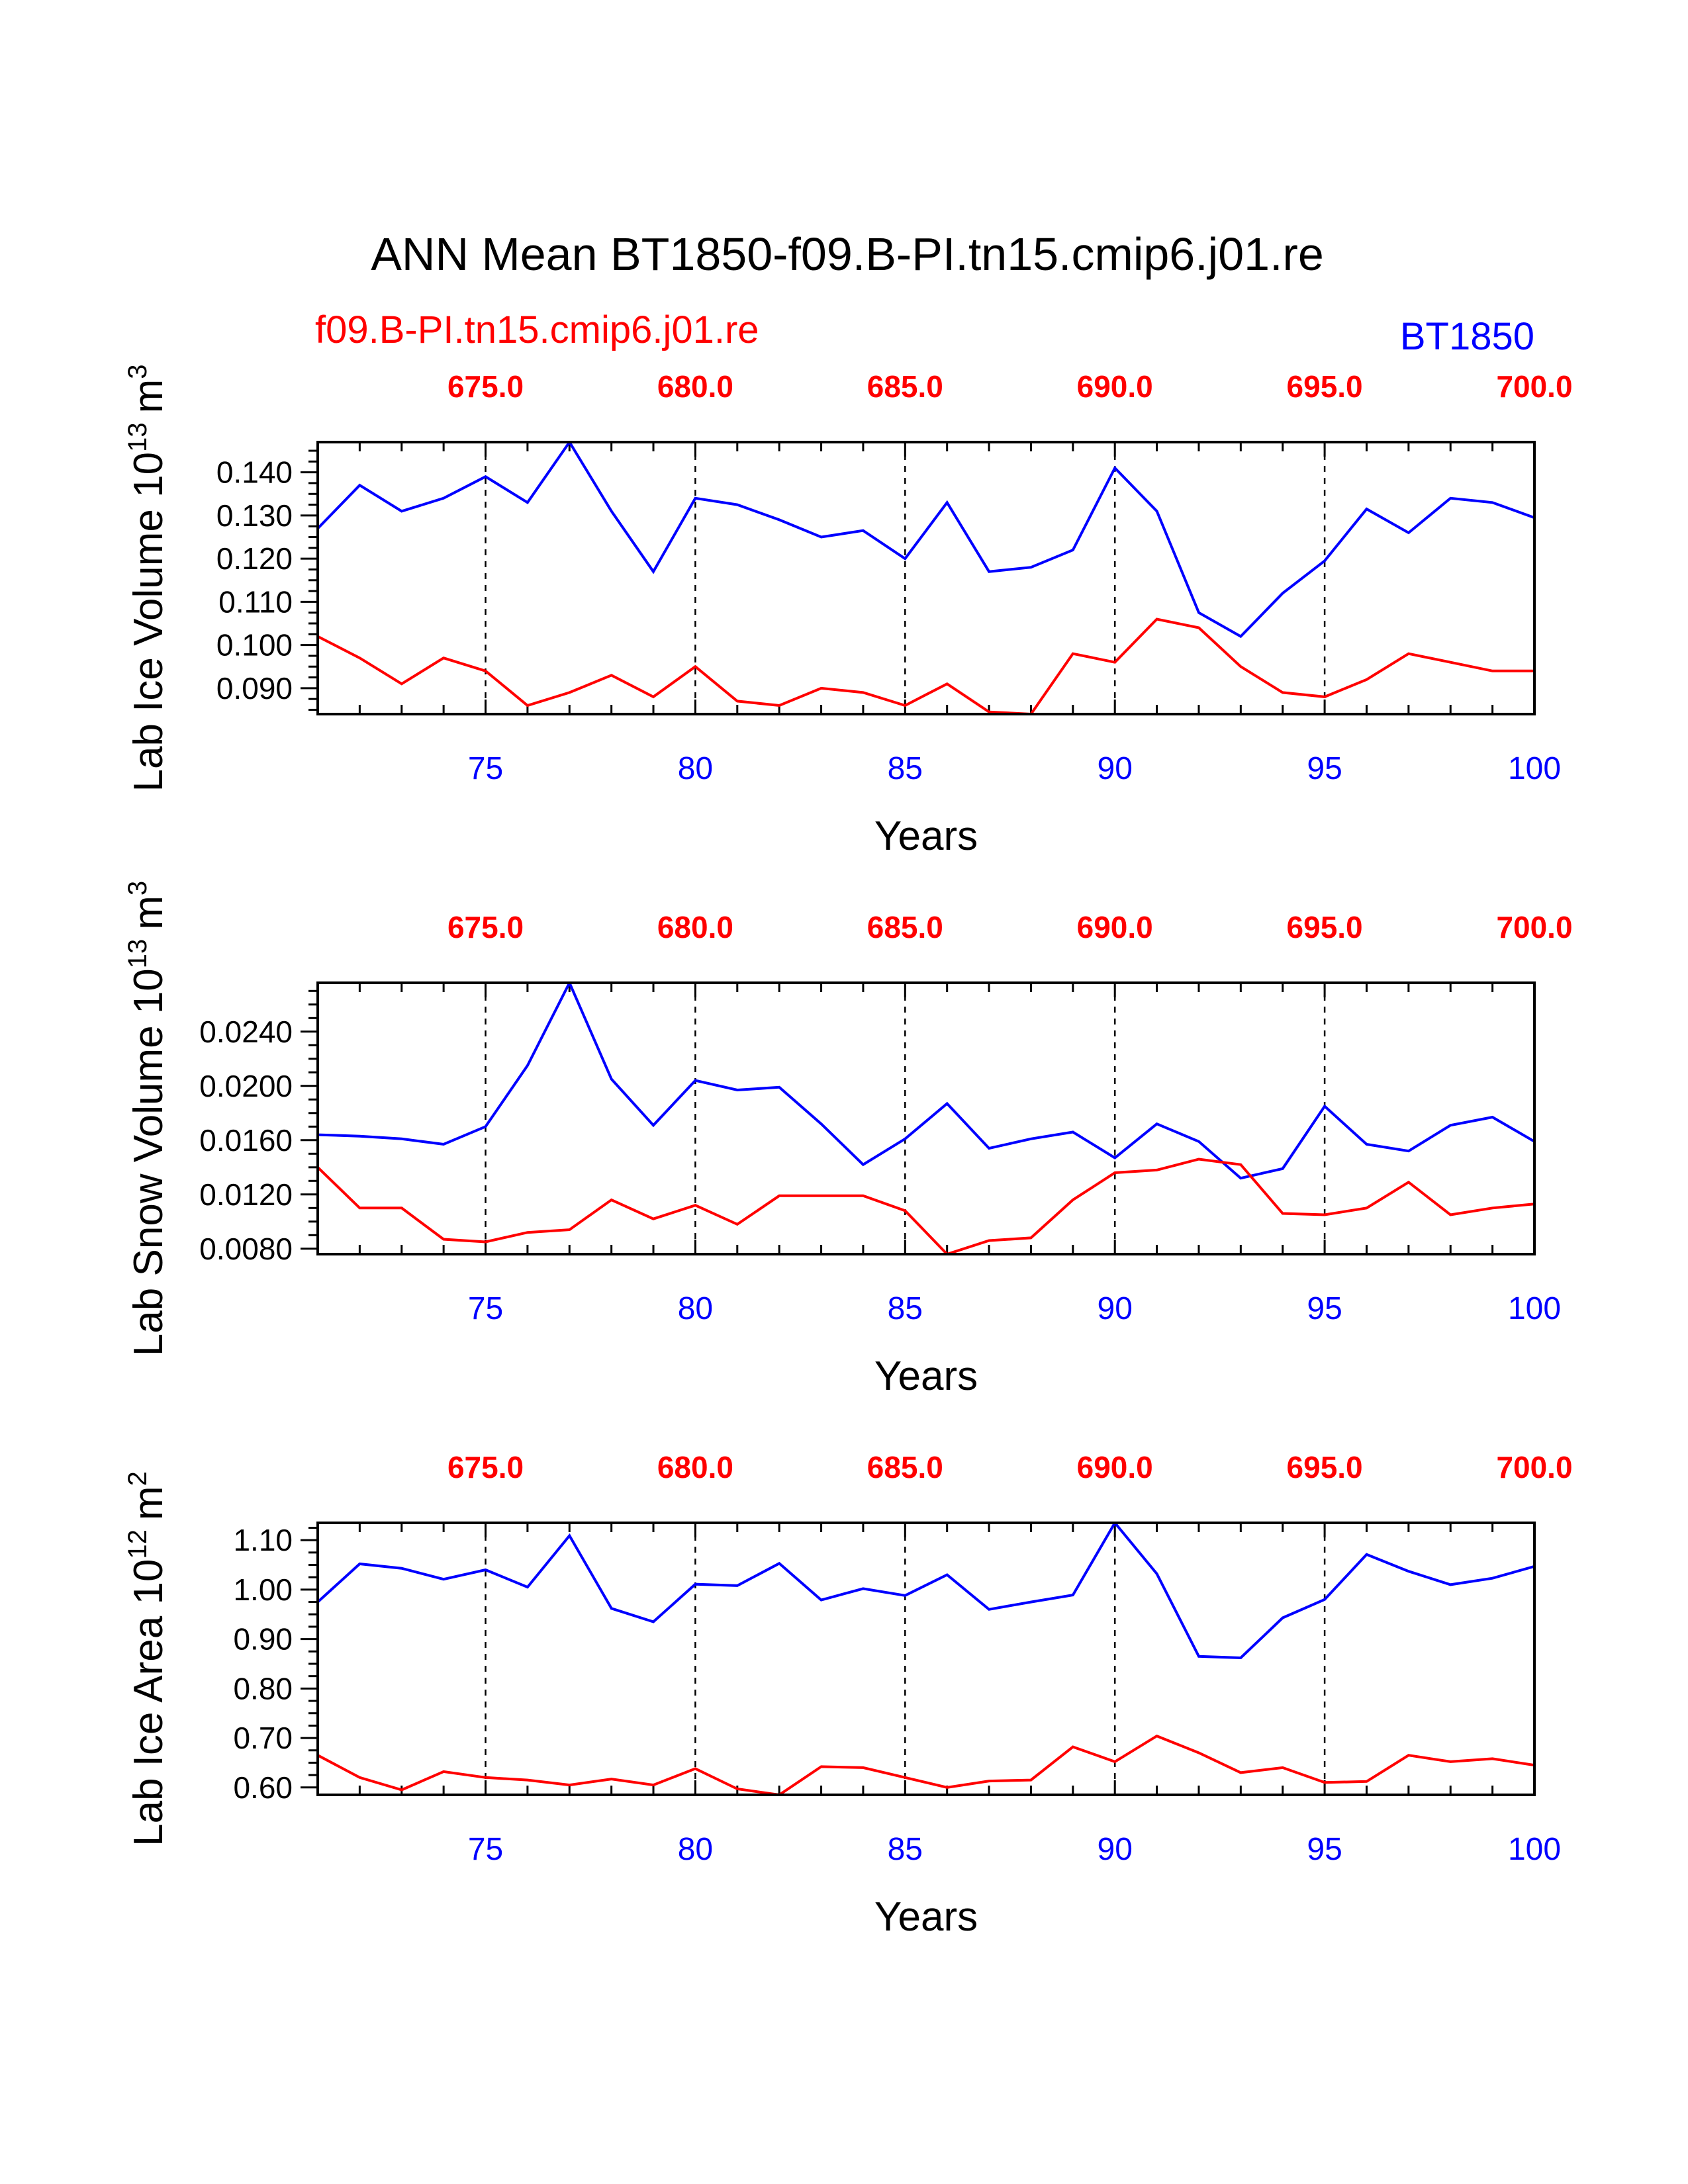 The height and width of the screenshot is (2184, 1688). What do you see at coordinates (255, 601) in the screenshot?
I see `y-tick-label: 0.110` at bounding box center [255, 601].